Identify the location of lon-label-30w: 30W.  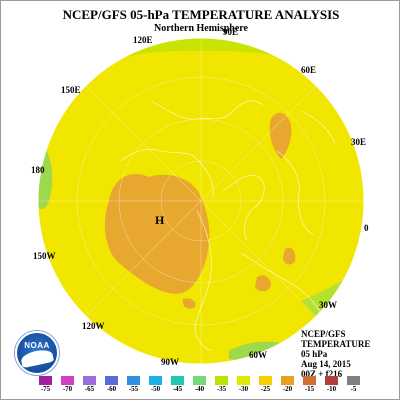
(328, 305).